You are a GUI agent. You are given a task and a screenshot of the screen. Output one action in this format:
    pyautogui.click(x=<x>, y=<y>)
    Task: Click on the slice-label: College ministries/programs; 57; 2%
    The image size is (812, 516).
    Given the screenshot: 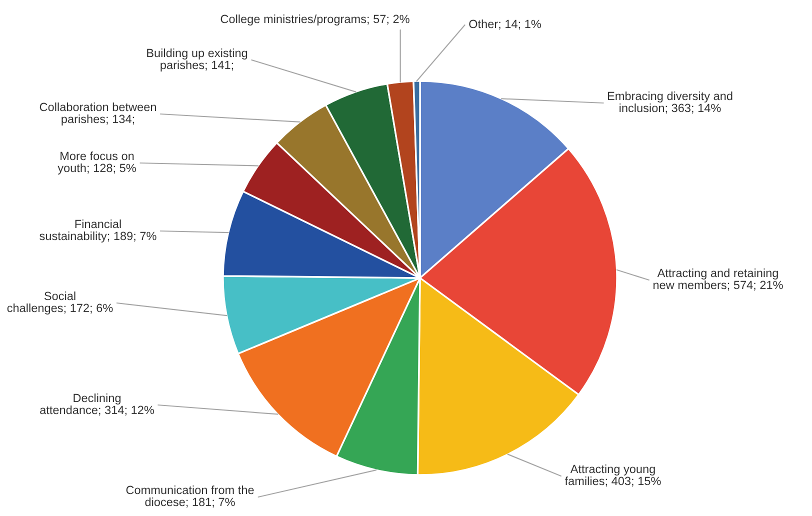 What is the action you would take?
    pyautogui.click(x=315, y=20)
    